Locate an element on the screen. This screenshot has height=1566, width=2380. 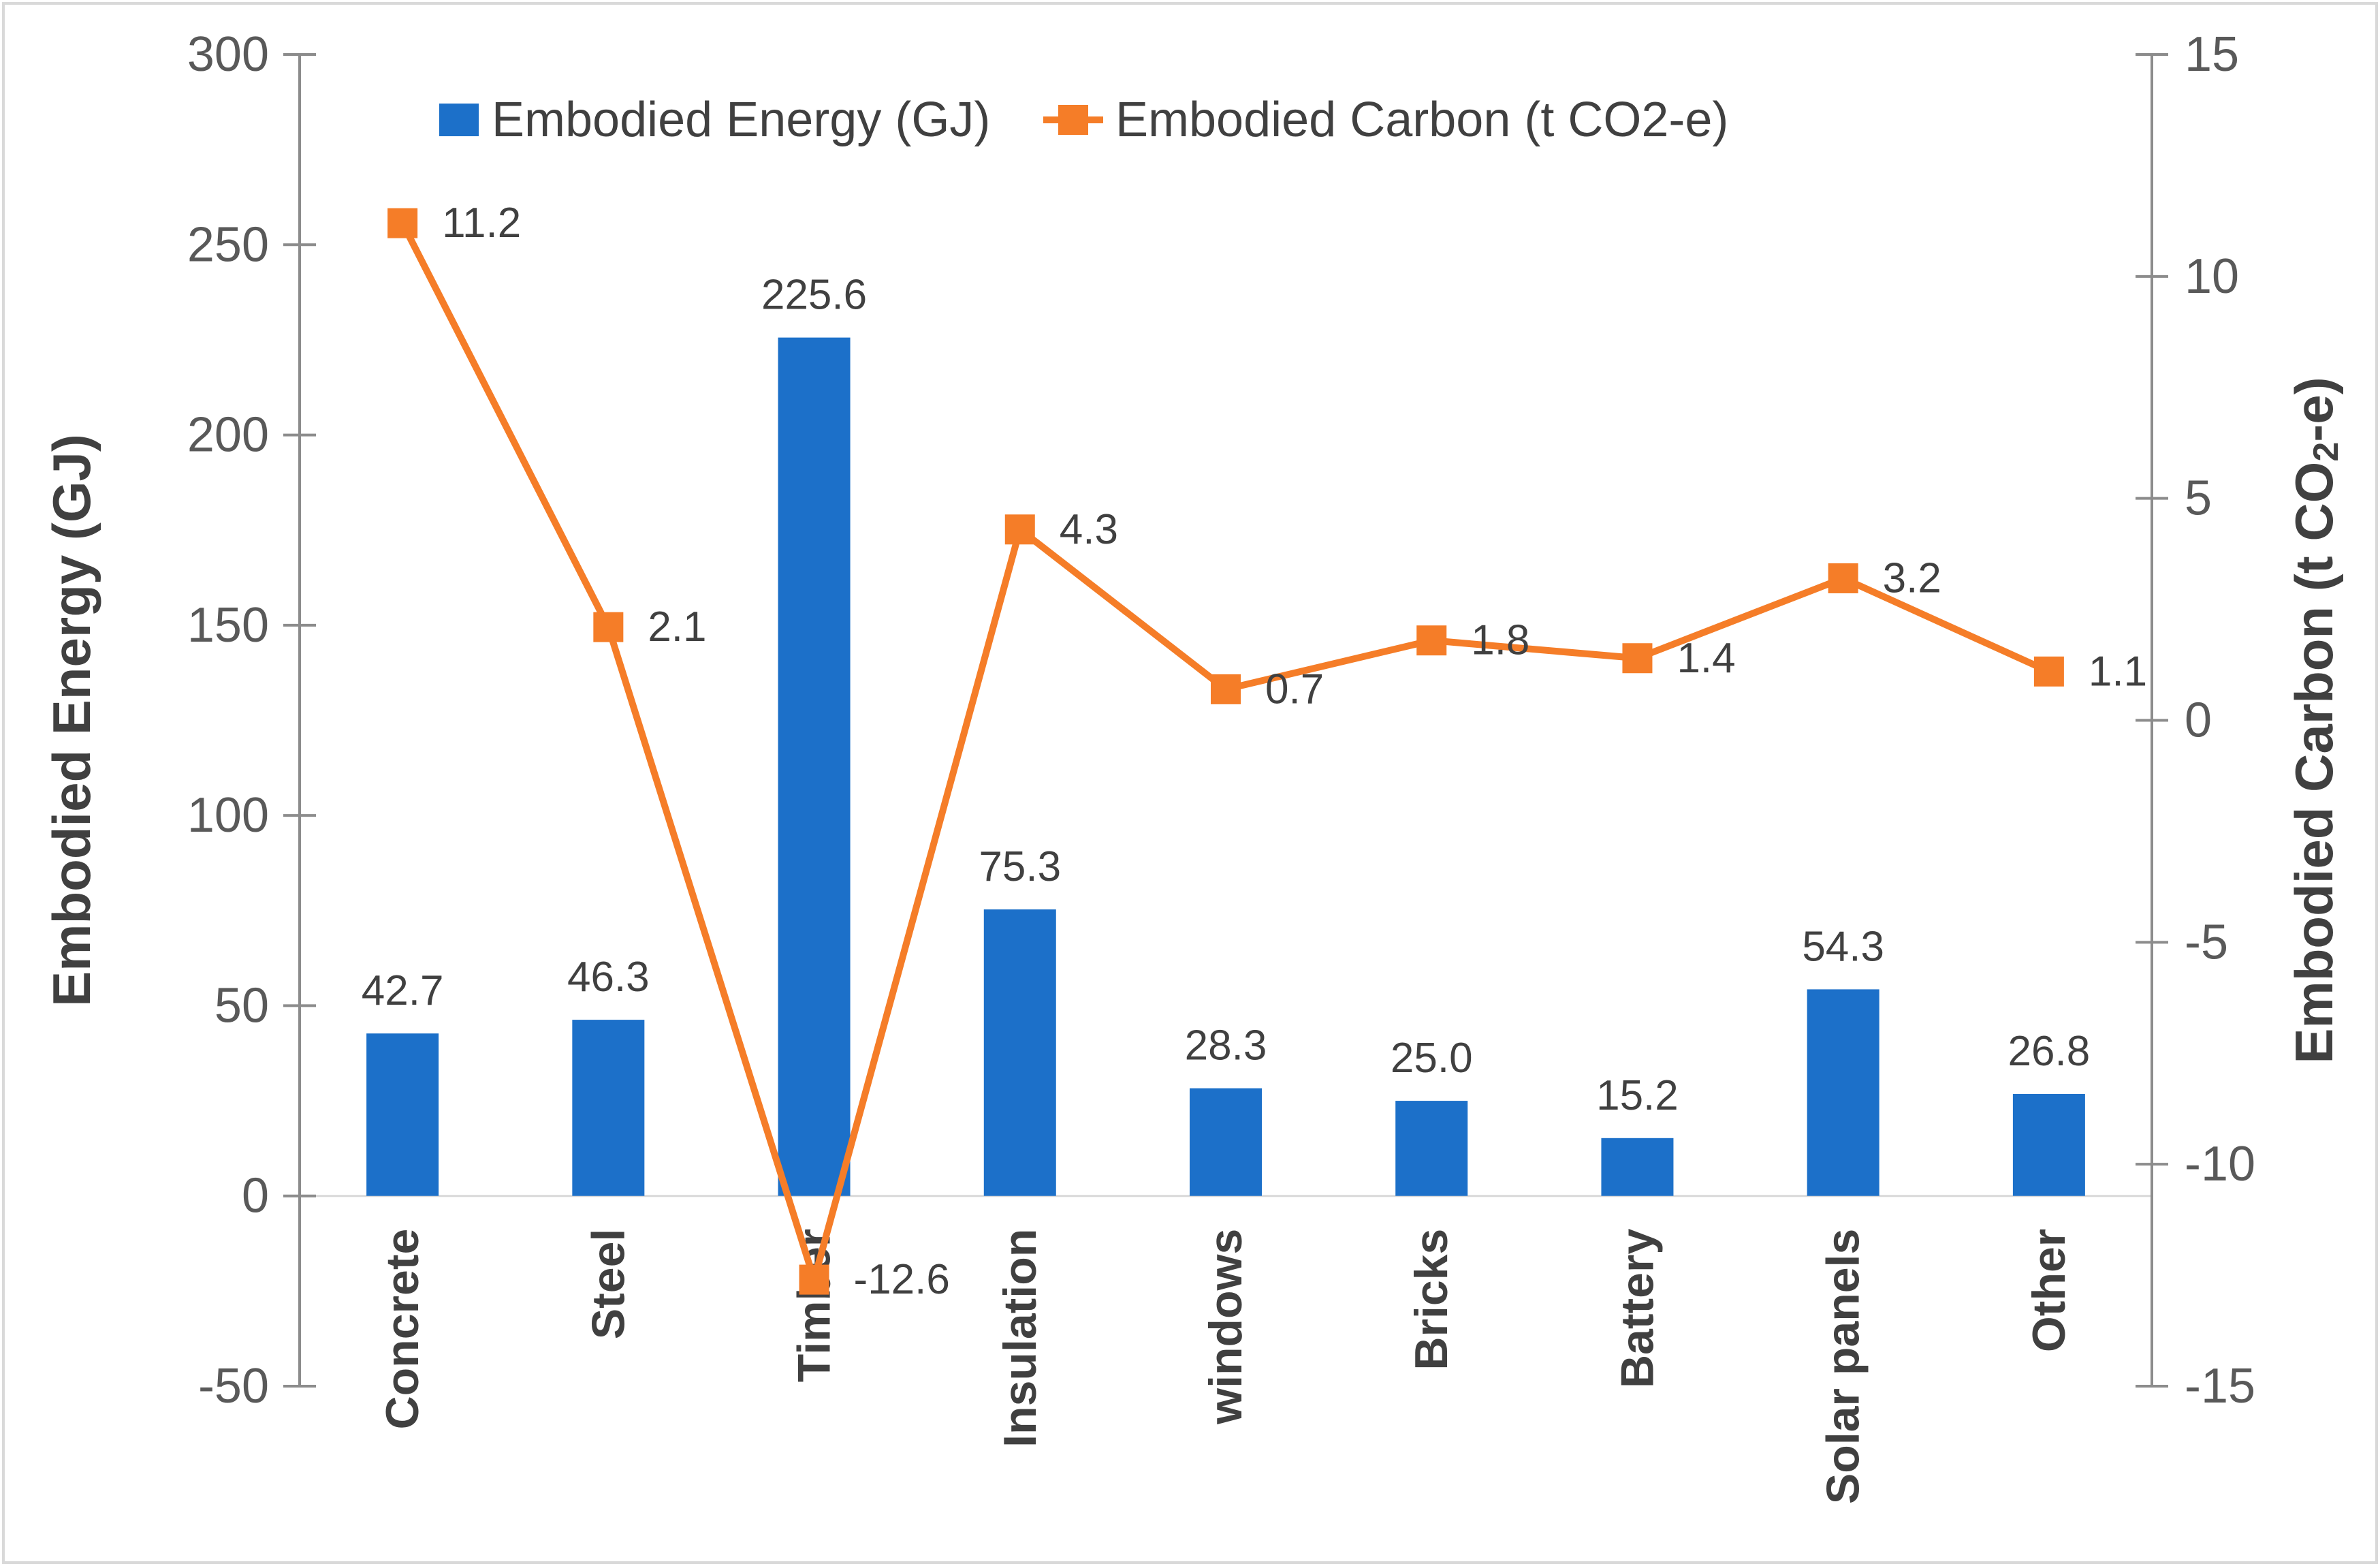
right-axis-title: Embodied Carbon (t CO2-e) is located at coordinates (2315, 720).